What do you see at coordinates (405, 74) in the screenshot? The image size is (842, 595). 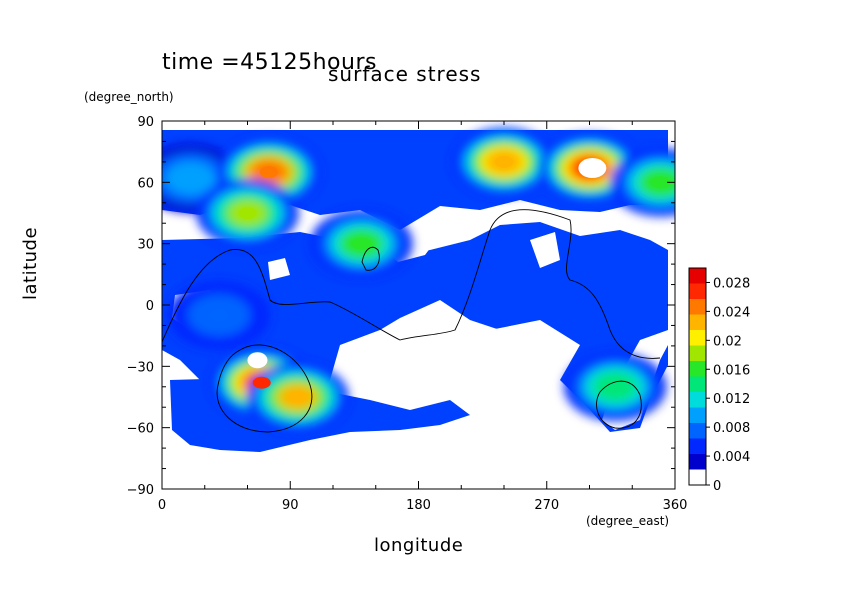 I see `chart-title: surface stress` at bounding box center [405, 74].